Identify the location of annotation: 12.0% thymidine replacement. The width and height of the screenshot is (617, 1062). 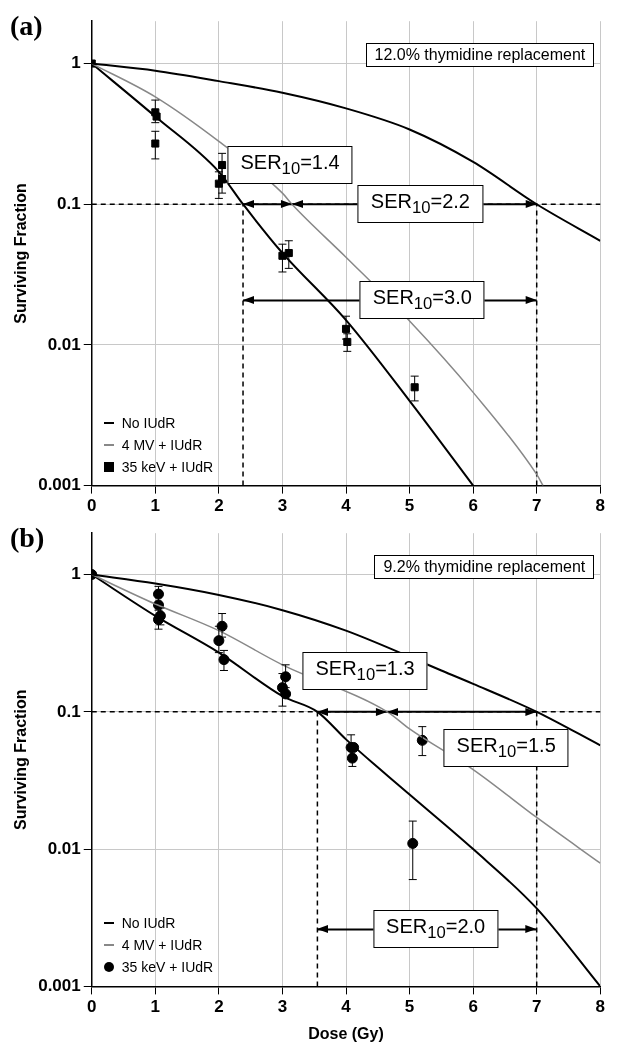
(480, 55).